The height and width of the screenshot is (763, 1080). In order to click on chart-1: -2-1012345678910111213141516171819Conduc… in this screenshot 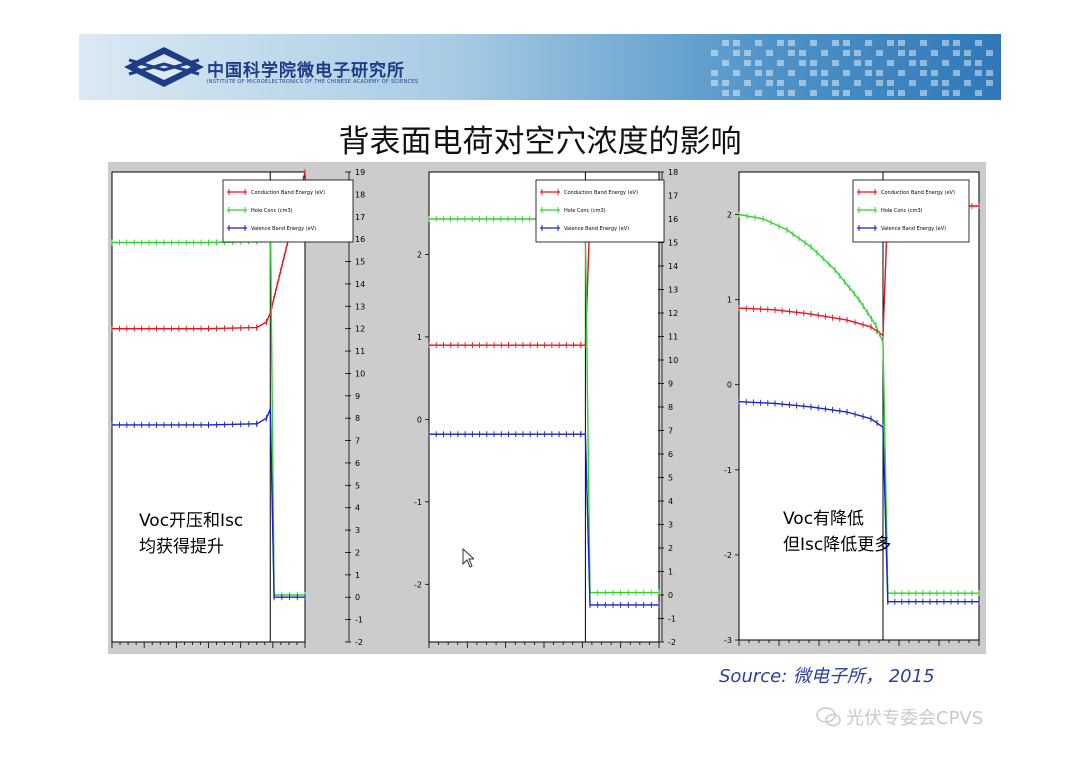, I will do `click(238, 408)`.